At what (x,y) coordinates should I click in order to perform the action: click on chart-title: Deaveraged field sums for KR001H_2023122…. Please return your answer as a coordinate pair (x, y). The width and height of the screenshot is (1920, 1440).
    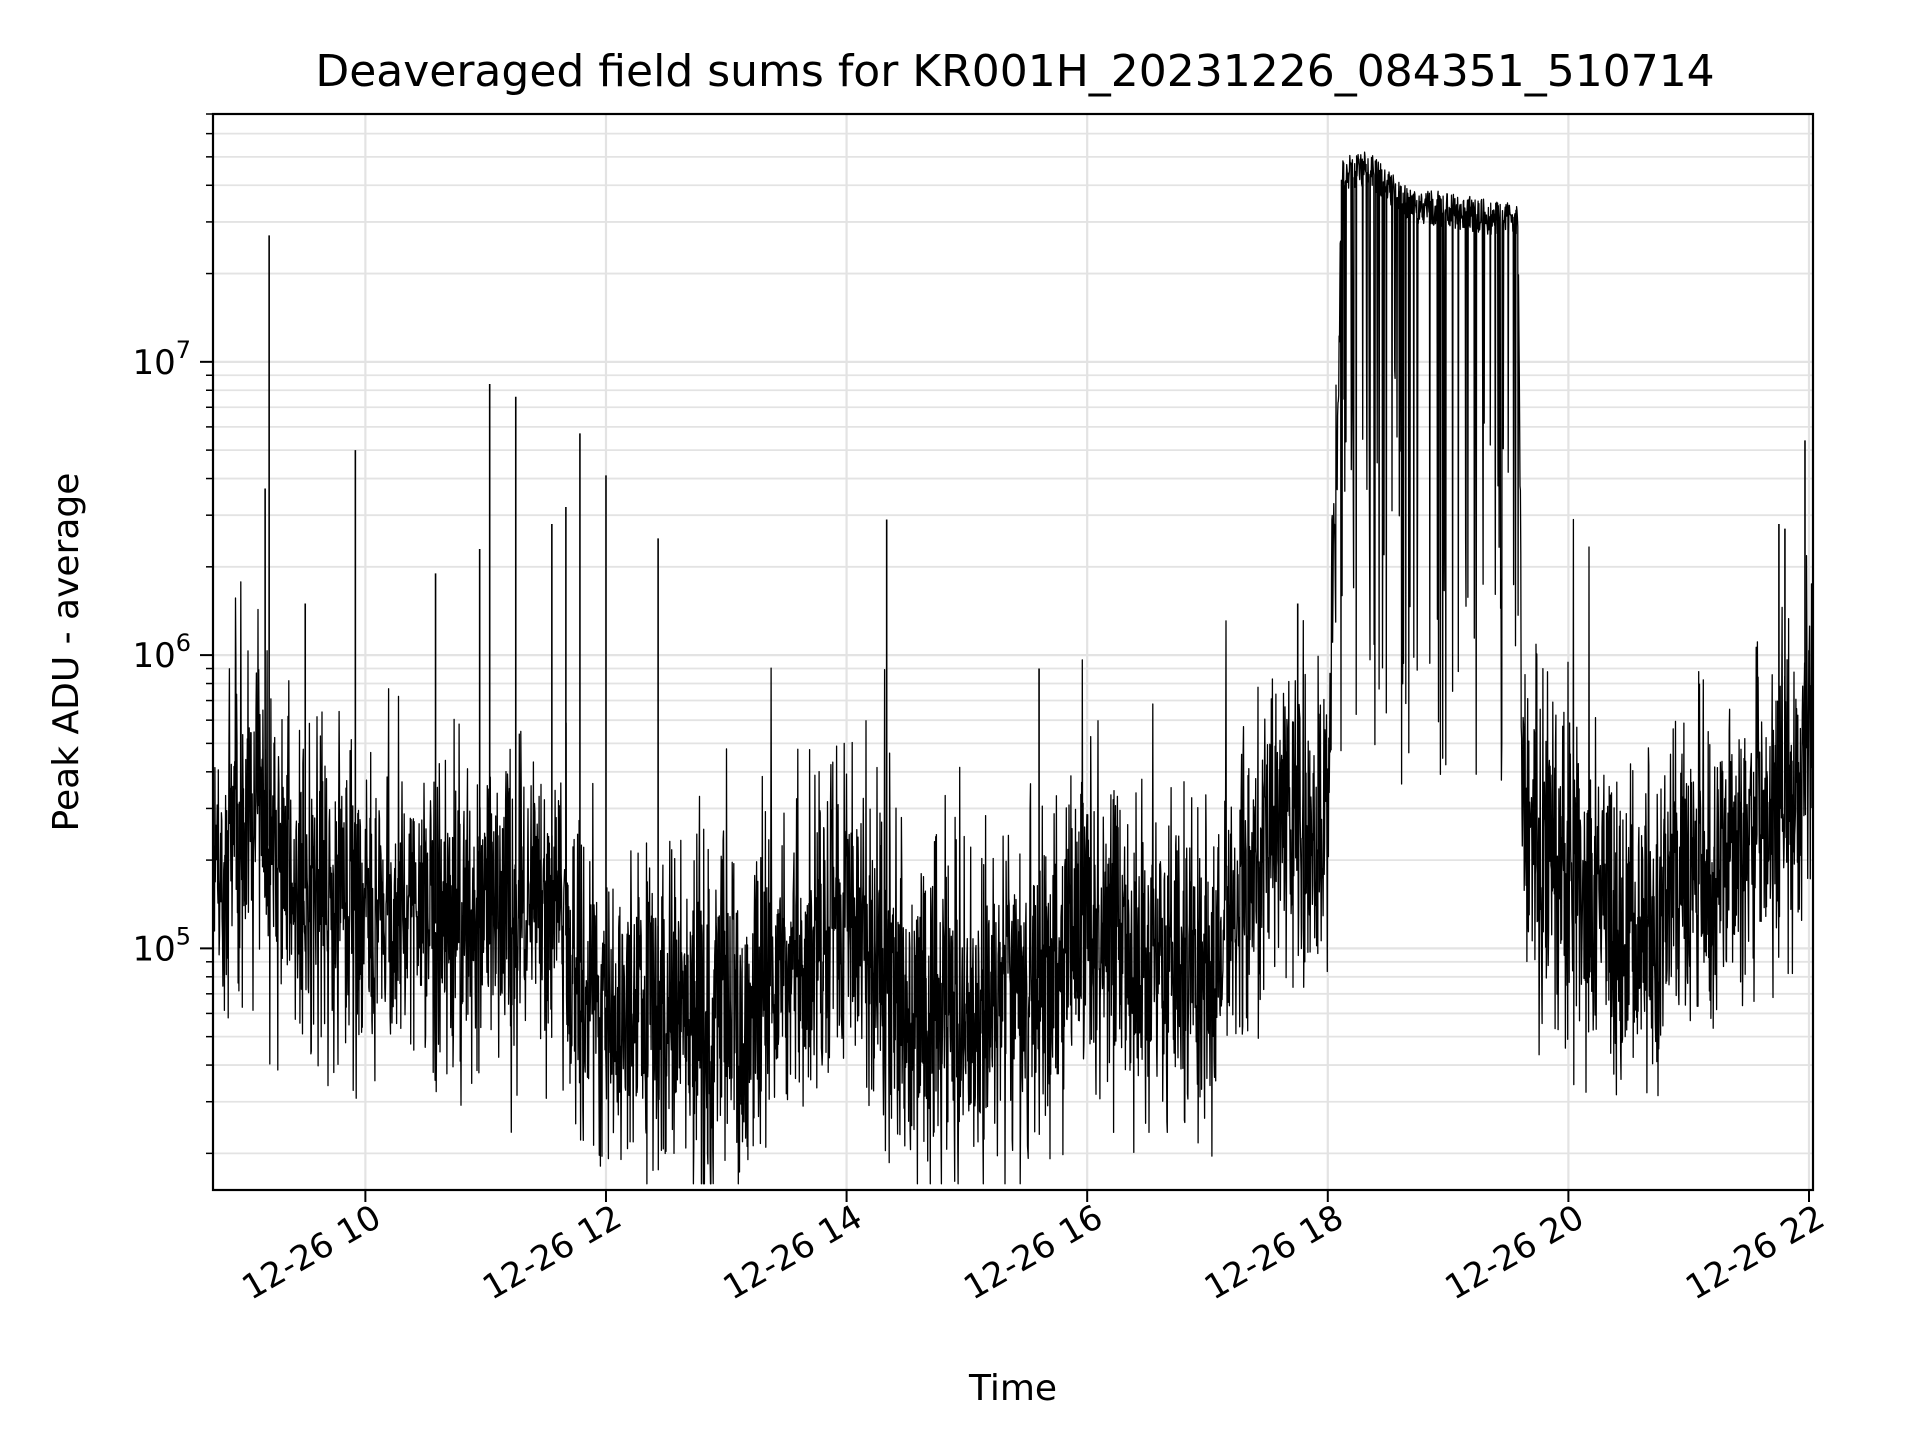
    Looking at the image, I should click on (1014, 71).